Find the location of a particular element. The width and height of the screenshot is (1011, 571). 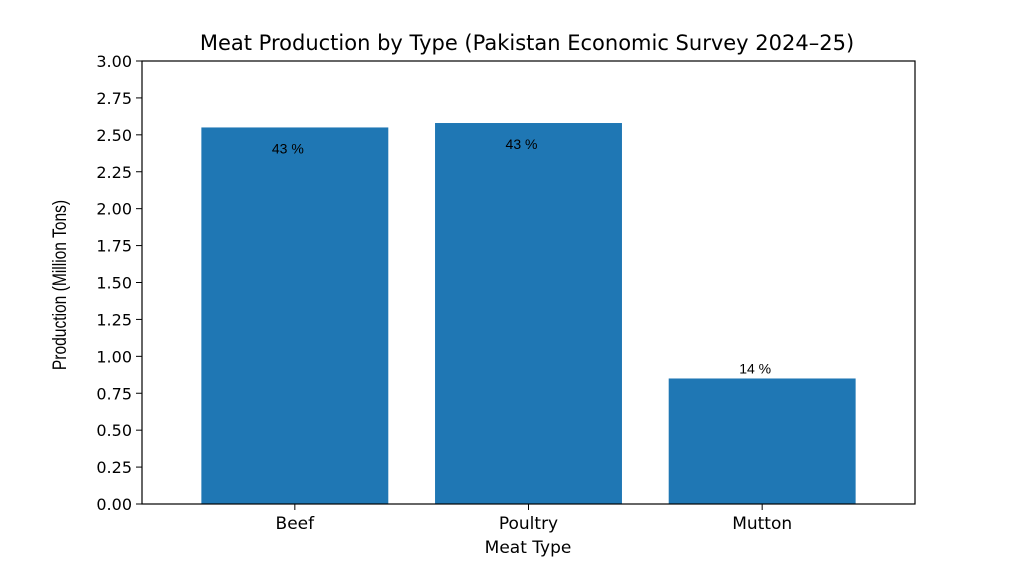

y-tick-label: 1.75 is located at coordinates (114, 246).